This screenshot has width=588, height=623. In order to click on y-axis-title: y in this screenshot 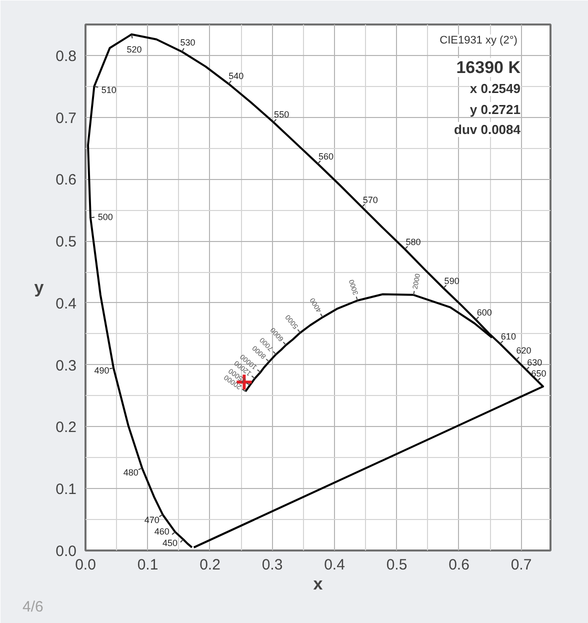, I will do `click(39, 287)`.